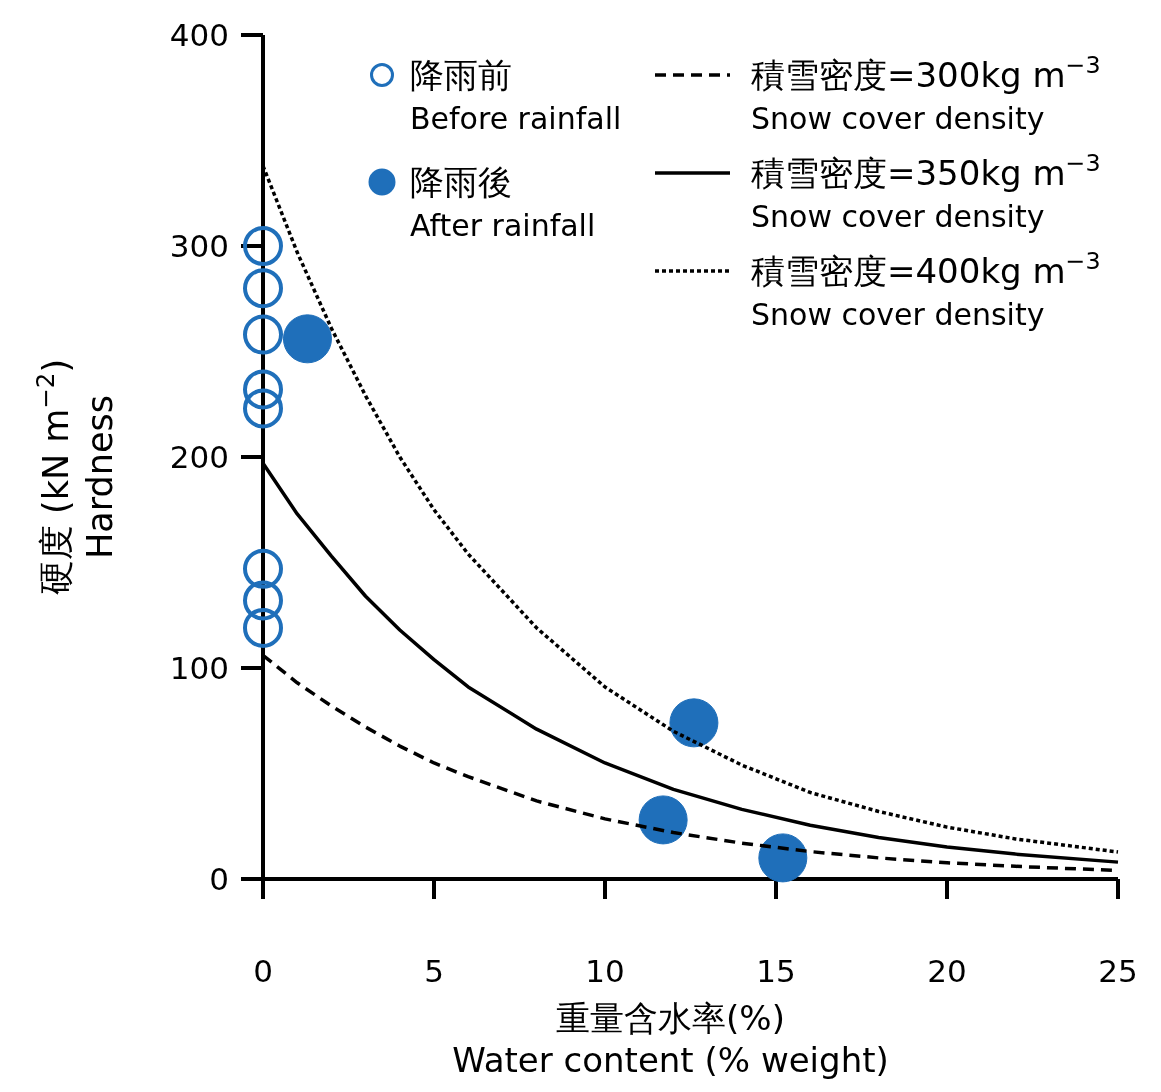  I want to click on legend-label: 降雨後 After rainfall, so click(503, 202).